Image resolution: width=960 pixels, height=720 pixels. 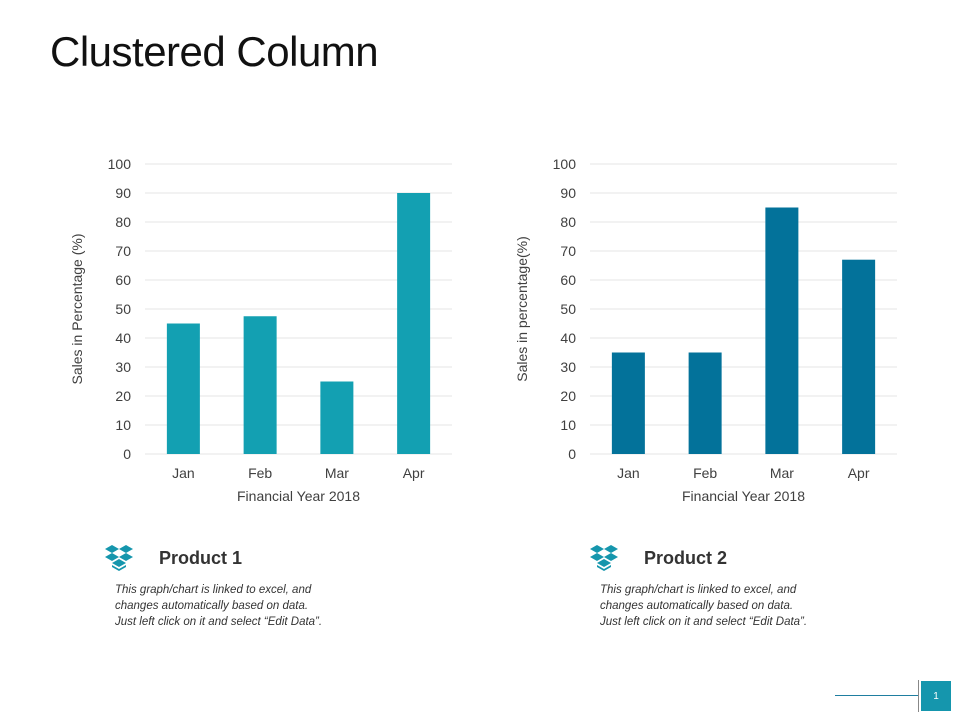 What do you see at coordinates (522, 309) in the screenshot?
I see `y-axis-title: Sales in percentage(%)` at bounding box center [522, 309].